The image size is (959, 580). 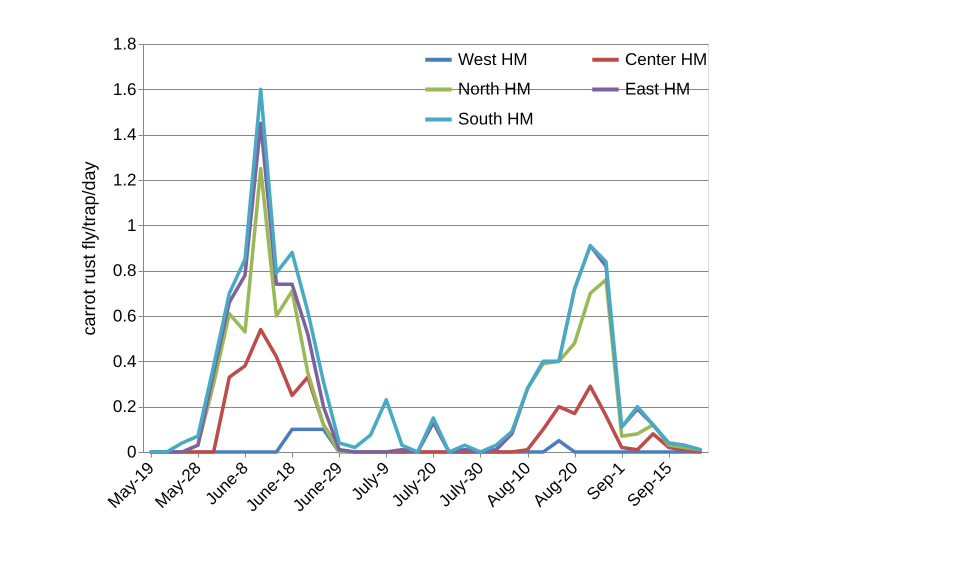 What do you see at coordinates (124, 406) in the screenshot?
I see `y-tick-label: 0.2` at bounding box center [124, 406].